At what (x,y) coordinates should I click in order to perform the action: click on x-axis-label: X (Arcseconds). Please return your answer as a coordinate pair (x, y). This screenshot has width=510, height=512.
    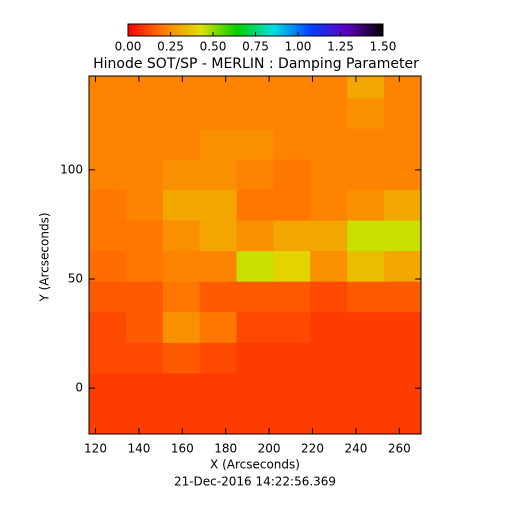
    Looking at the image, I should click on (255, 465).